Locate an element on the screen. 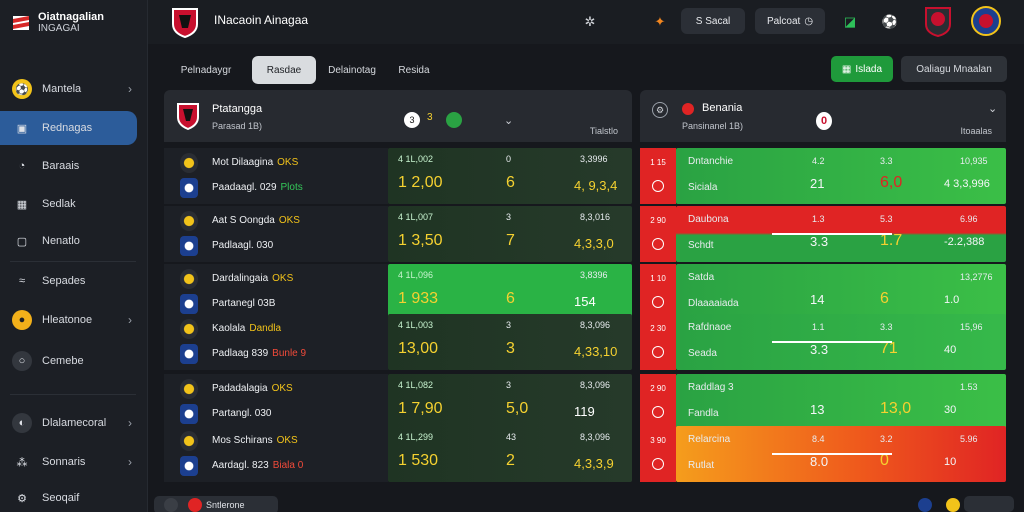 The height and width of the screenshot is (512, 1024). search-button: S Sacal is located at coordinates (713, 21).